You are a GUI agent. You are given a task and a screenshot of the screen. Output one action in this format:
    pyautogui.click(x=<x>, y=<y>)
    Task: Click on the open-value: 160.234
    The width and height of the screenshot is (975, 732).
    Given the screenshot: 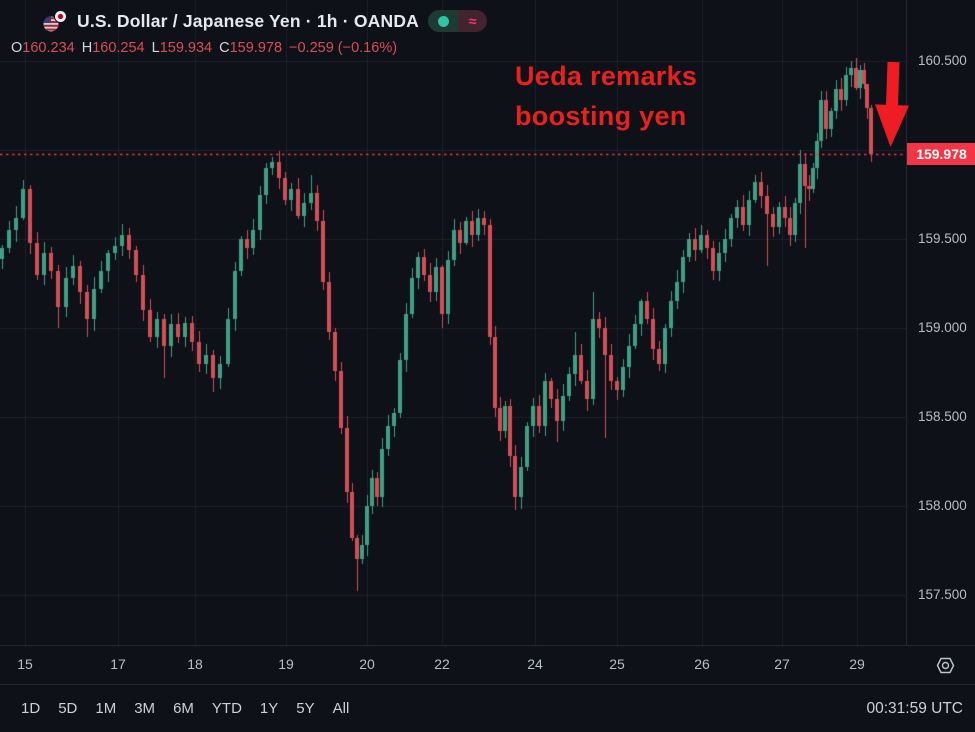 What is the action you would take?
    pyautogui.click(x=48, y=48)
    